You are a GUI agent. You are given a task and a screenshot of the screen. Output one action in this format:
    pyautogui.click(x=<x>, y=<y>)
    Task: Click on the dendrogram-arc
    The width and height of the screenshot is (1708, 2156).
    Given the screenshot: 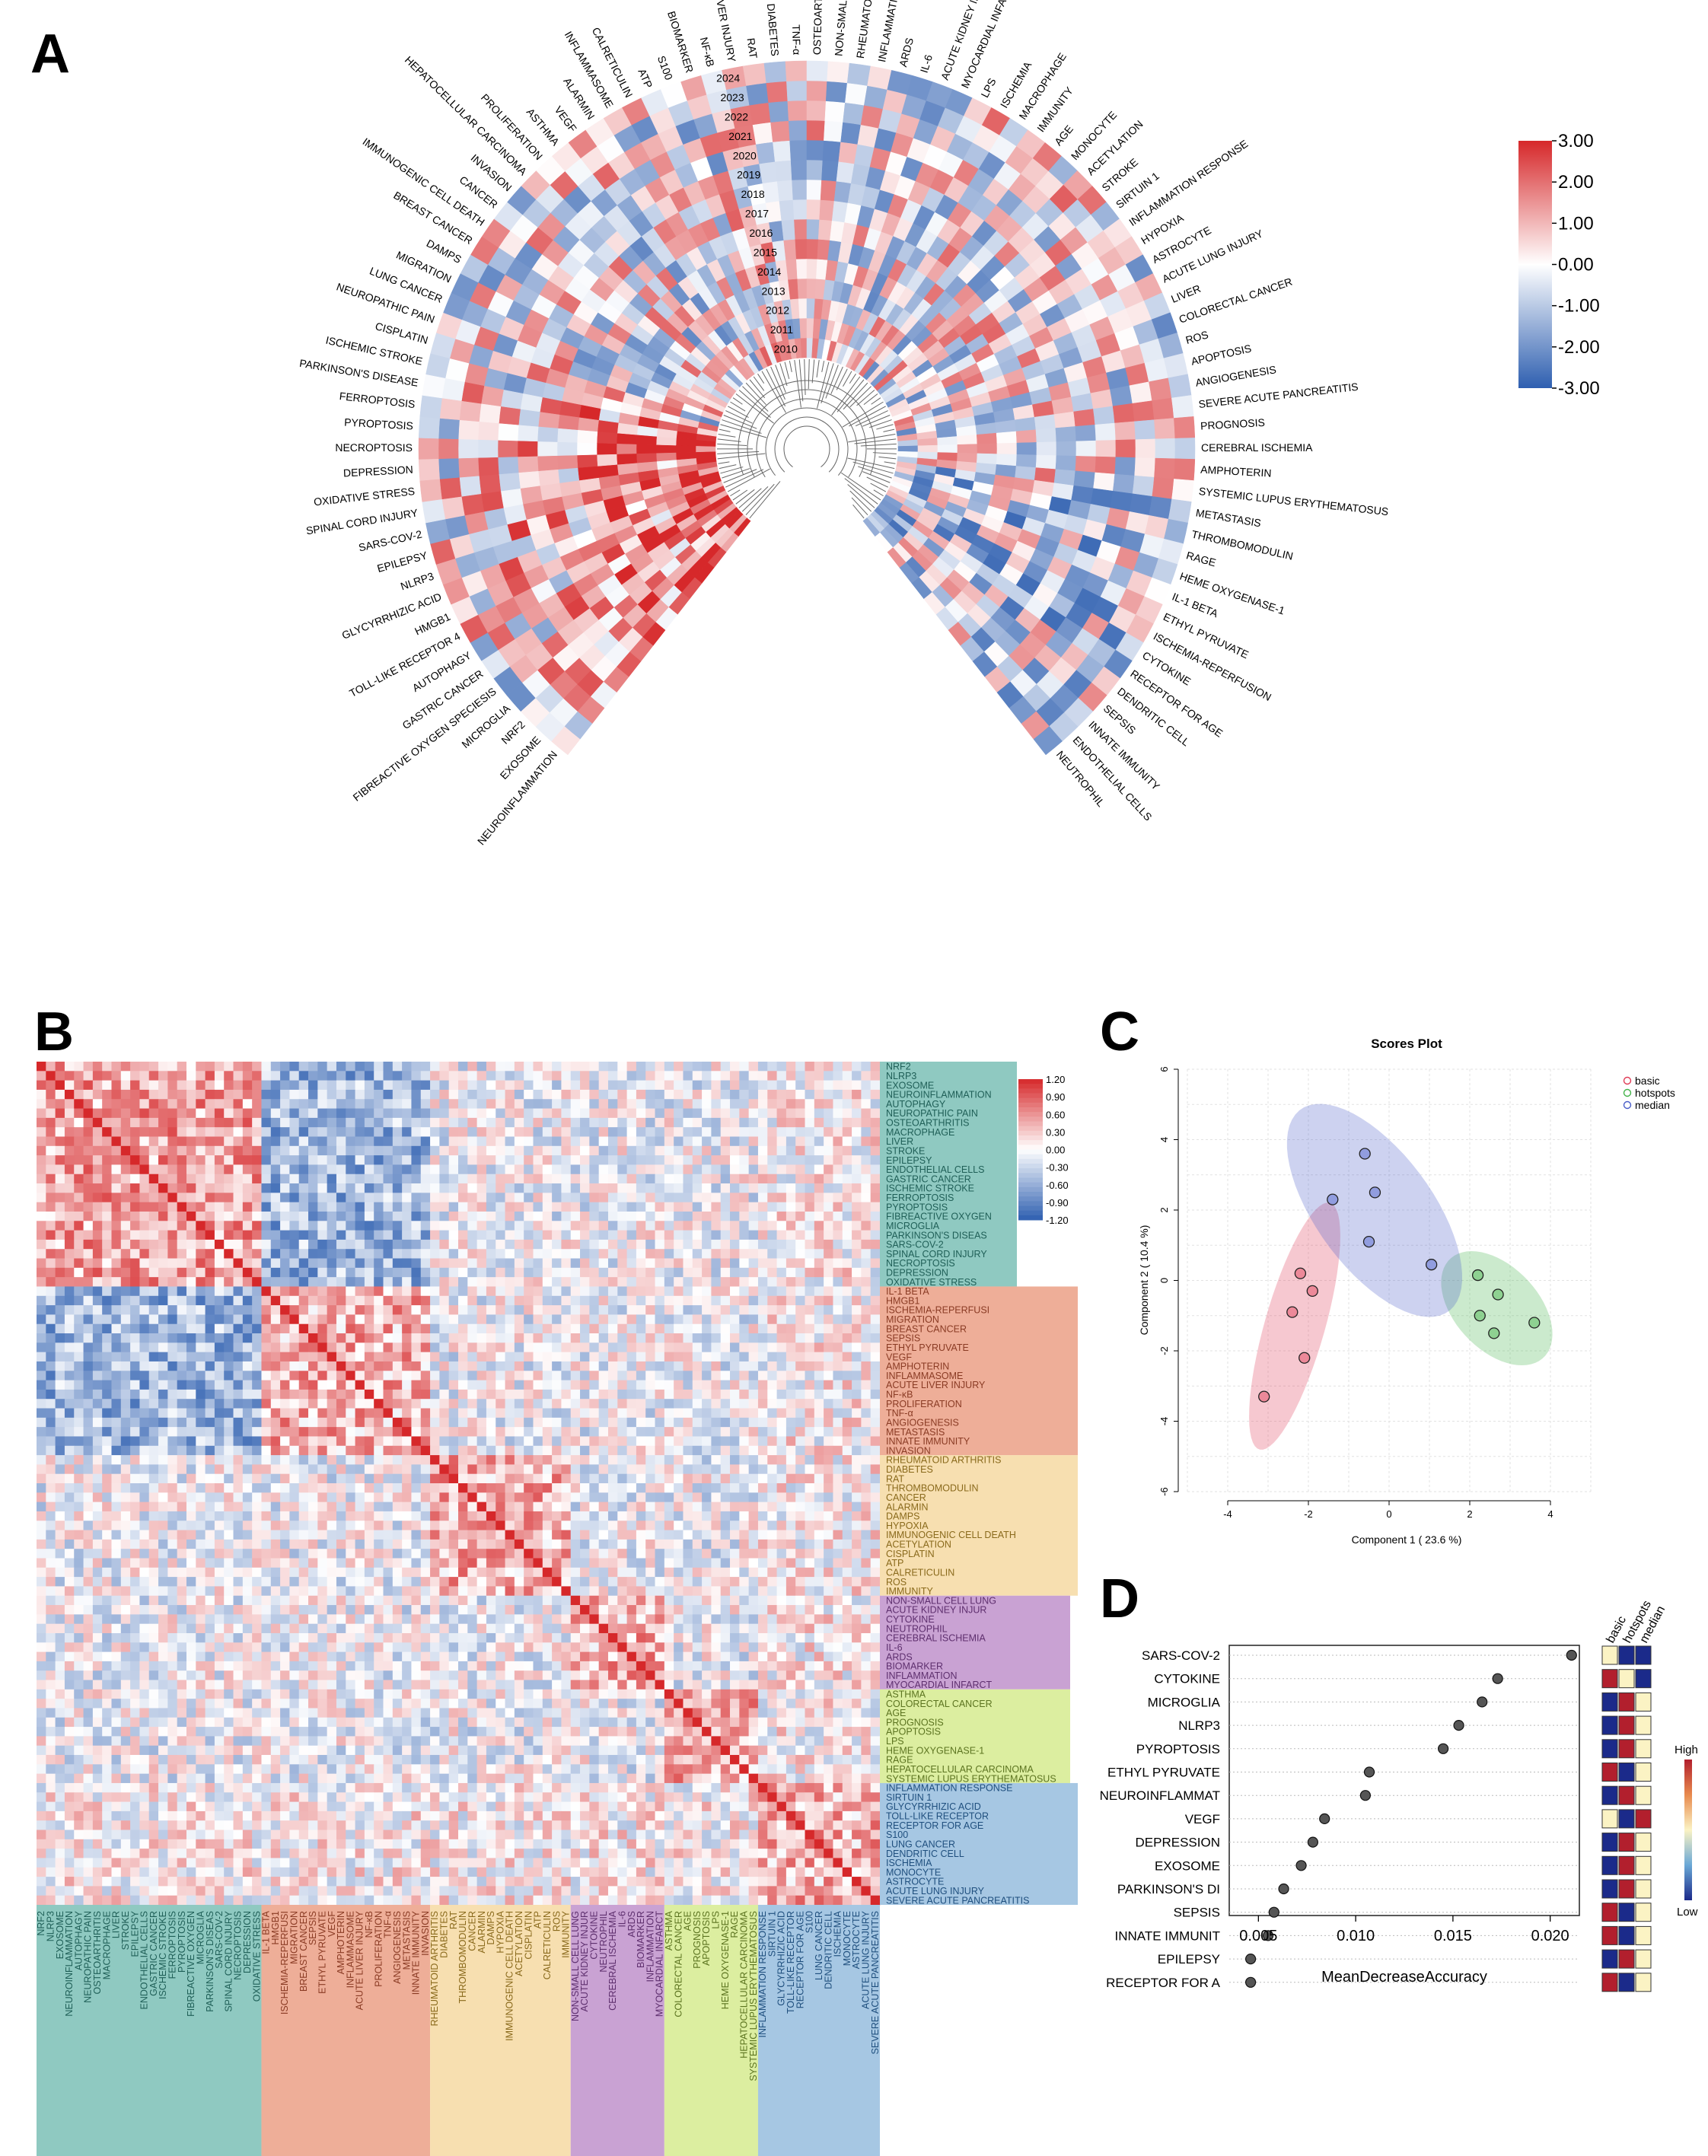 What is the action you would take?
    pyautogui.click(x=807, y=428)
    